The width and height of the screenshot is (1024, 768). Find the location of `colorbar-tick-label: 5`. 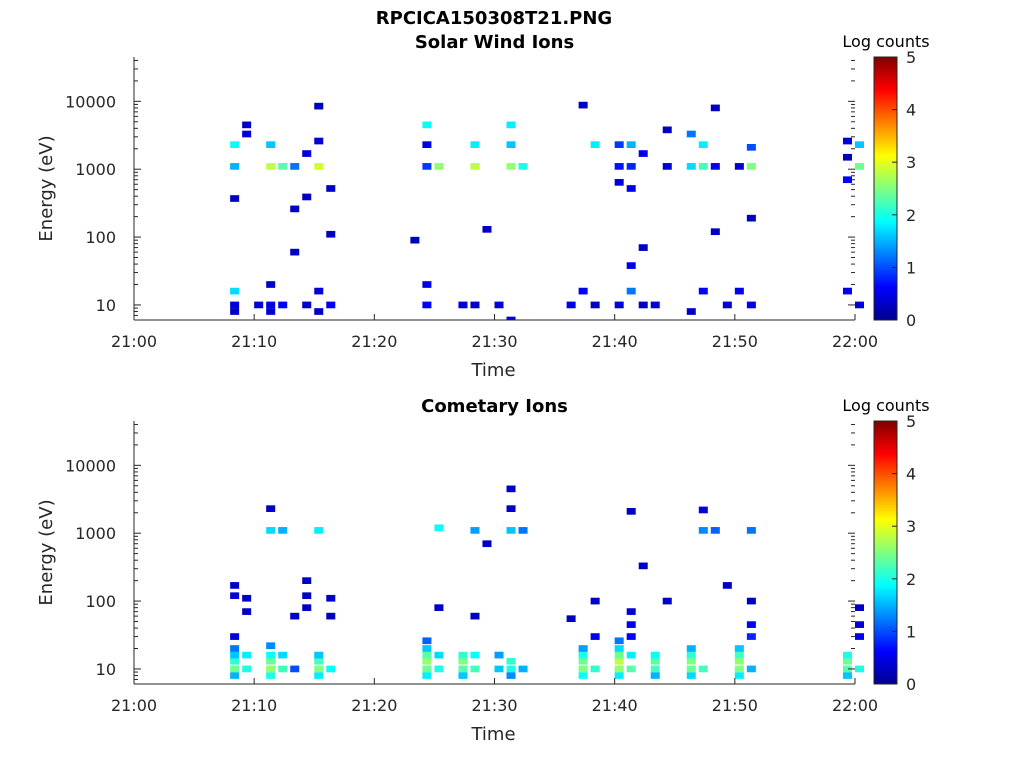

colorbar-tick-label: 5 is located at coordinates (911, 421).